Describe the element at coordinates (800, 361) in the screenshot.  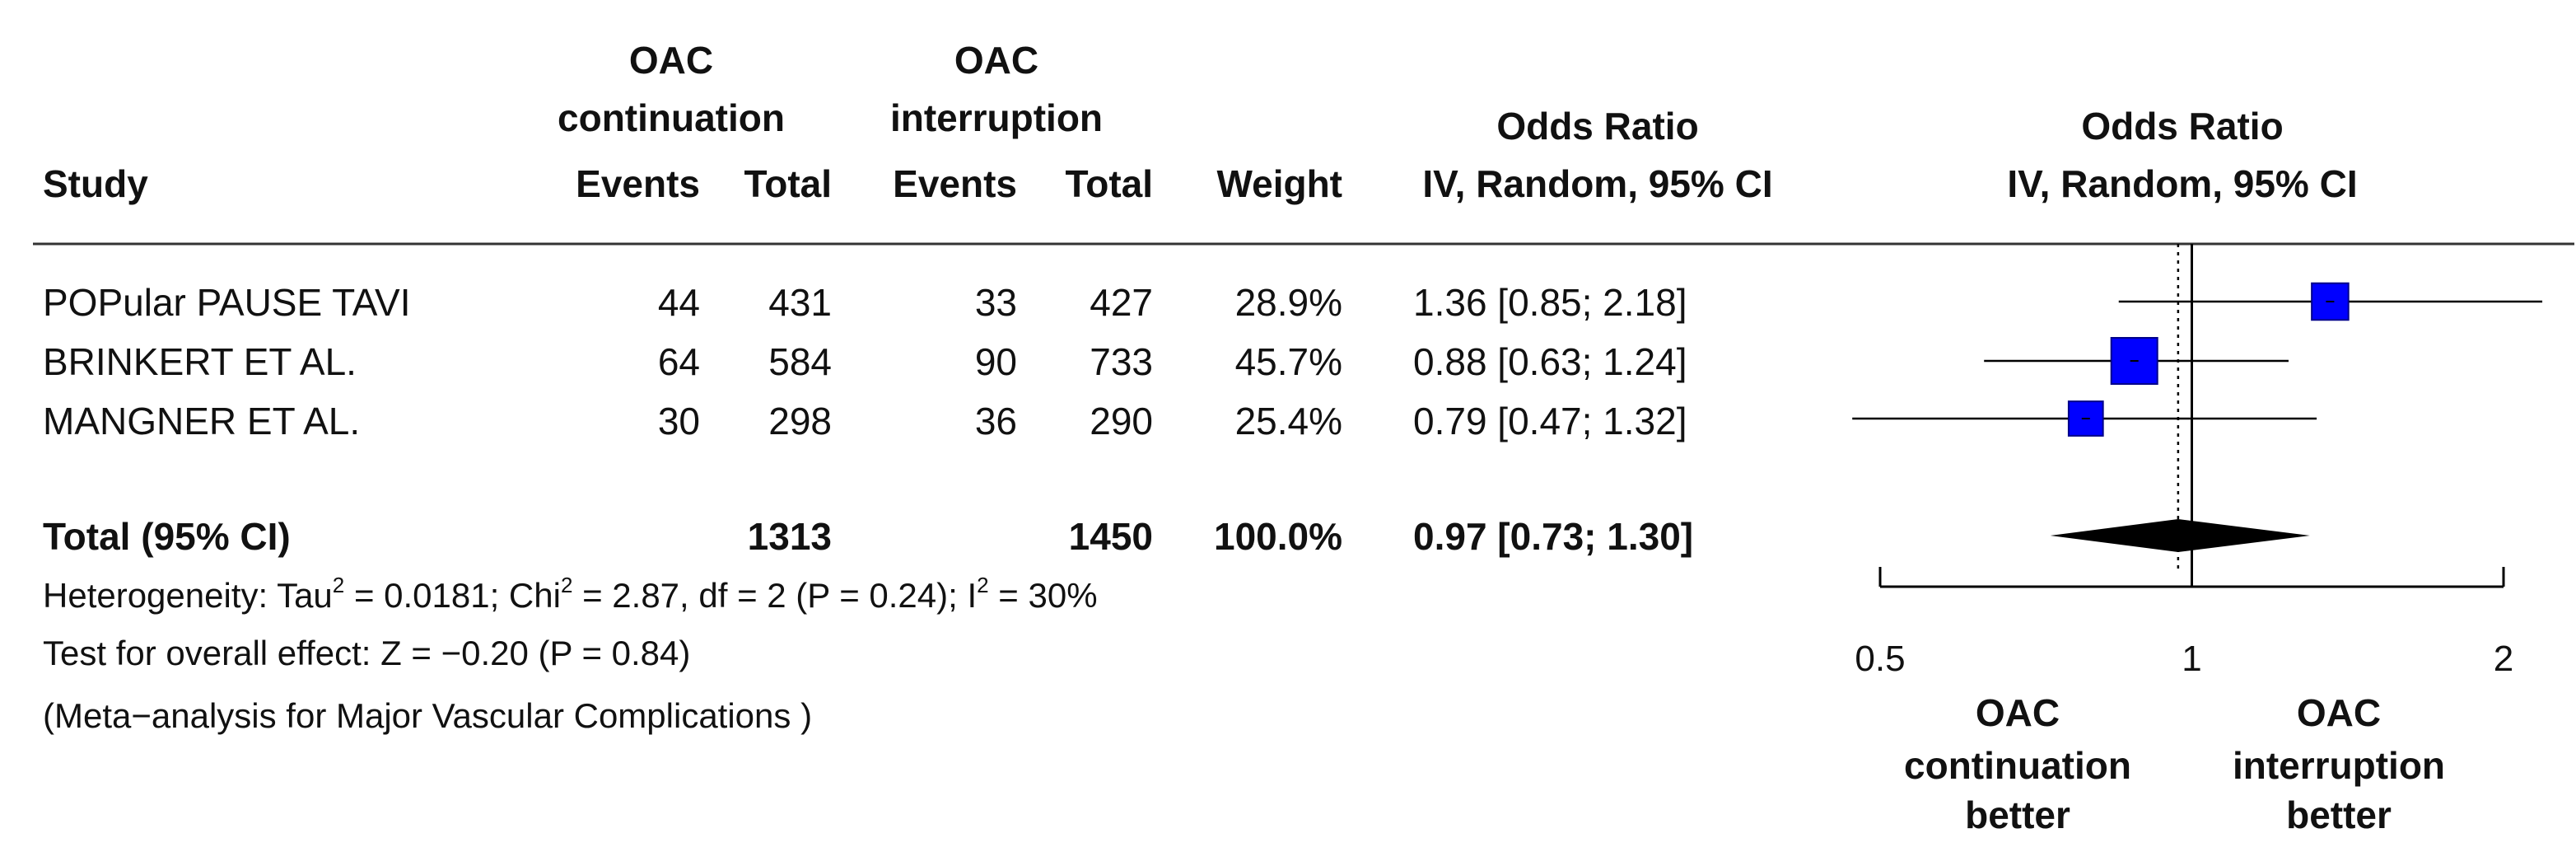
I see `total1-value: 584` at that location.